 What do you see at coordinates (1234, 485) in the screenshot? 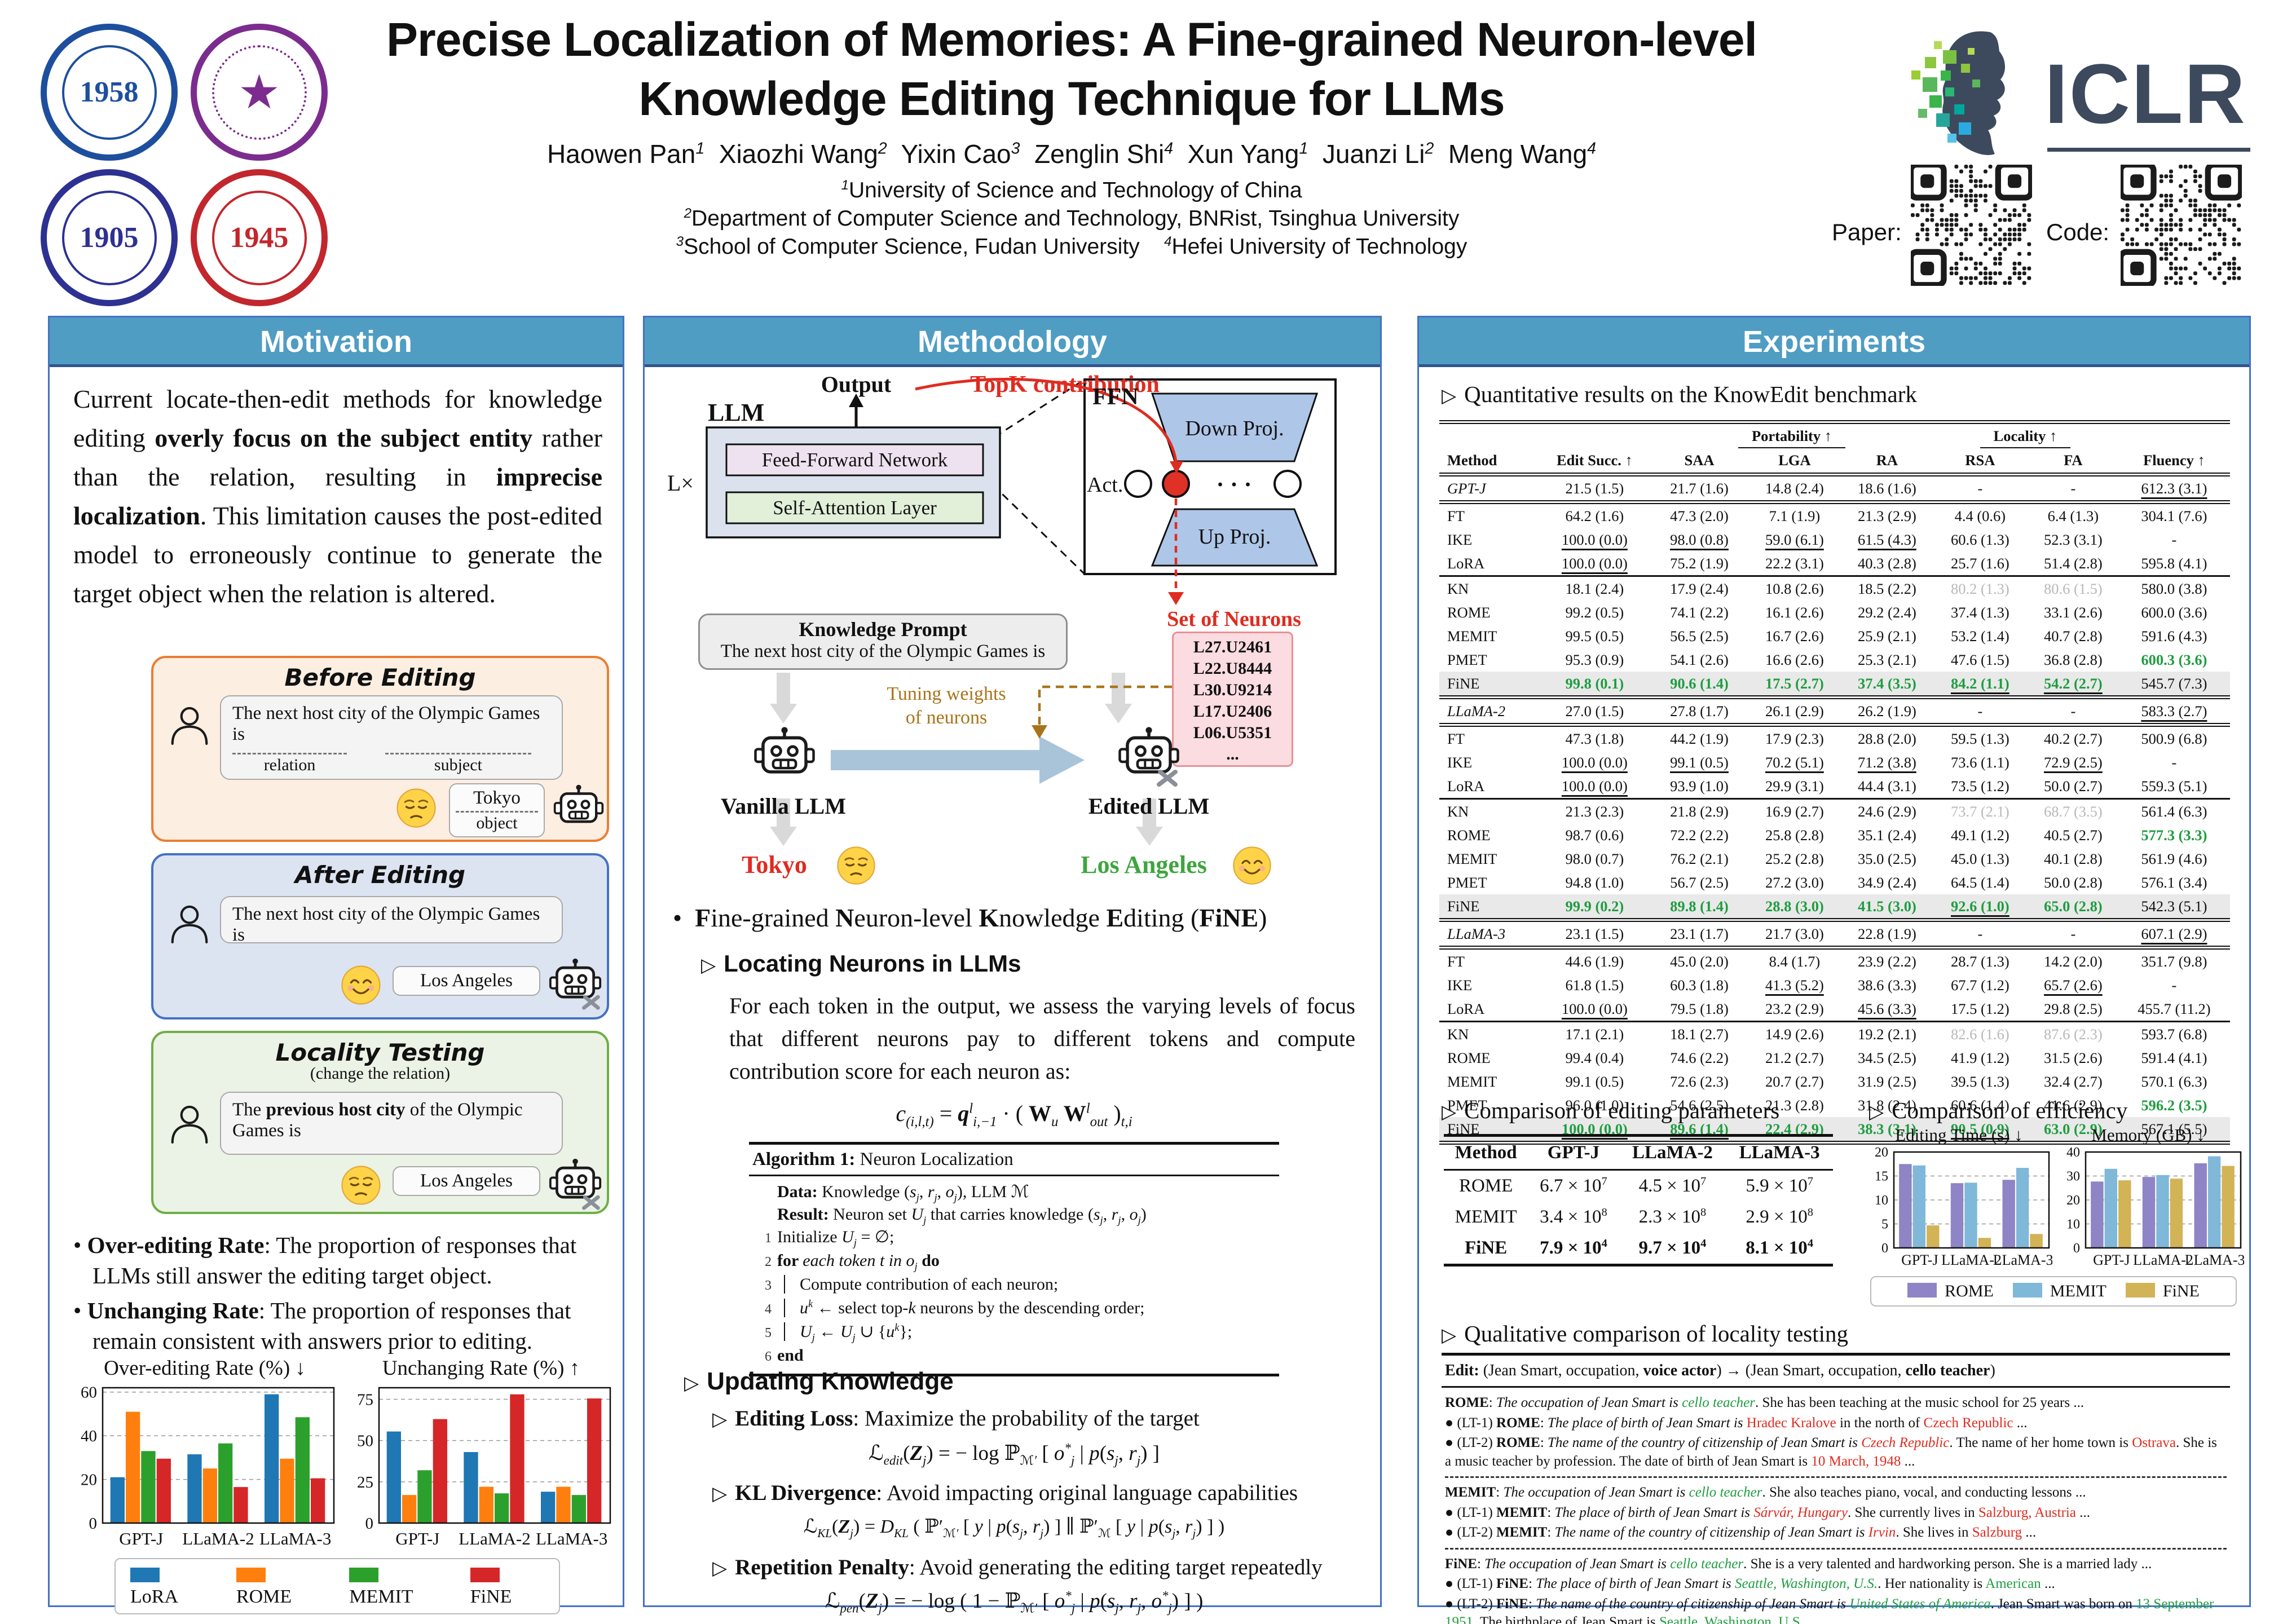
I see `neuron-dots: · · ·` at bounding box center [1234, 485].